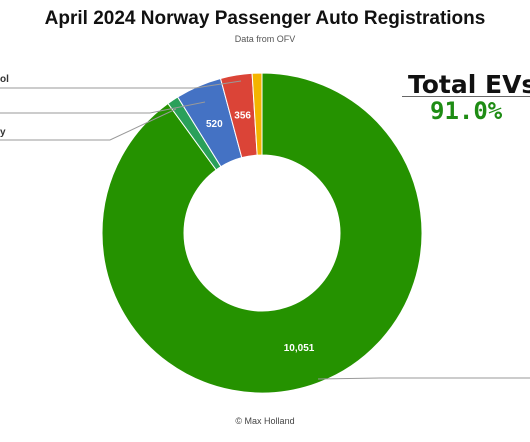 This screenshot has height=442, width=530. What do you see at coordinates (299, 348) in the screenshot?
I see `slice-label-0: 10,051` at bounding box center [299, 348].